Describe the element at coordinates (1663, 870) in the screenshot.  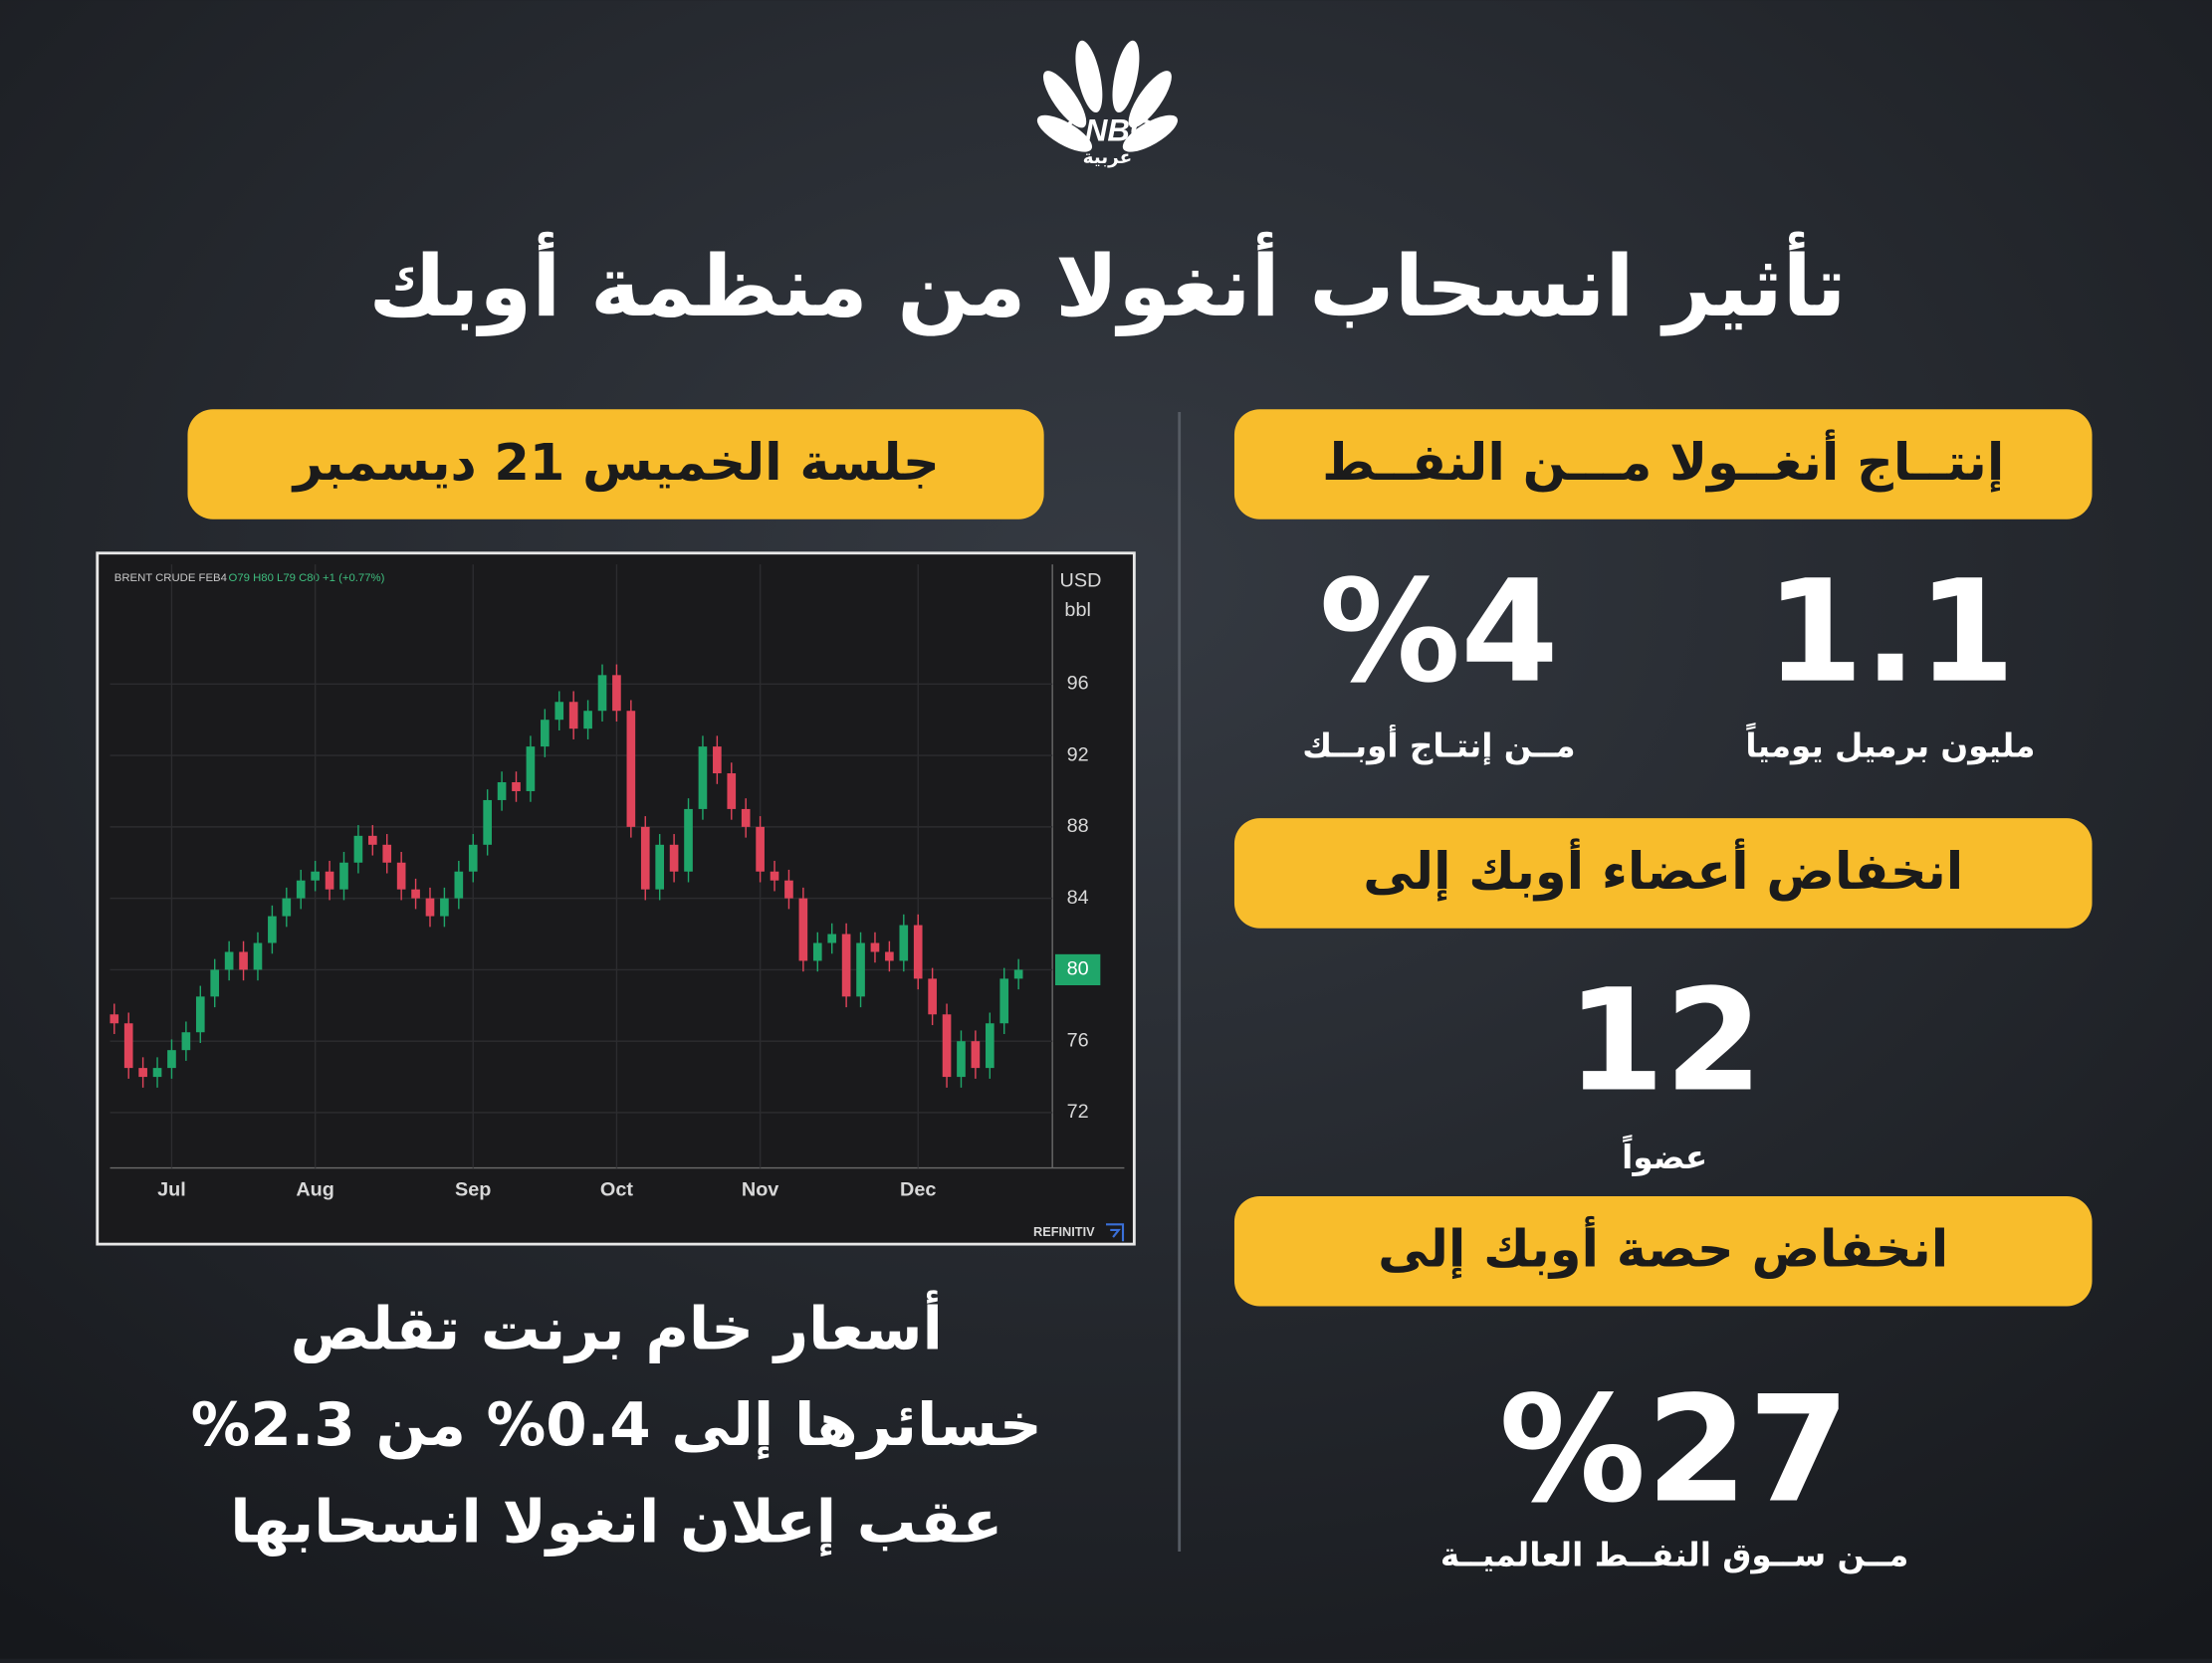
I see `heading: انخفاض أعضاء أوبك إلى` at that location.